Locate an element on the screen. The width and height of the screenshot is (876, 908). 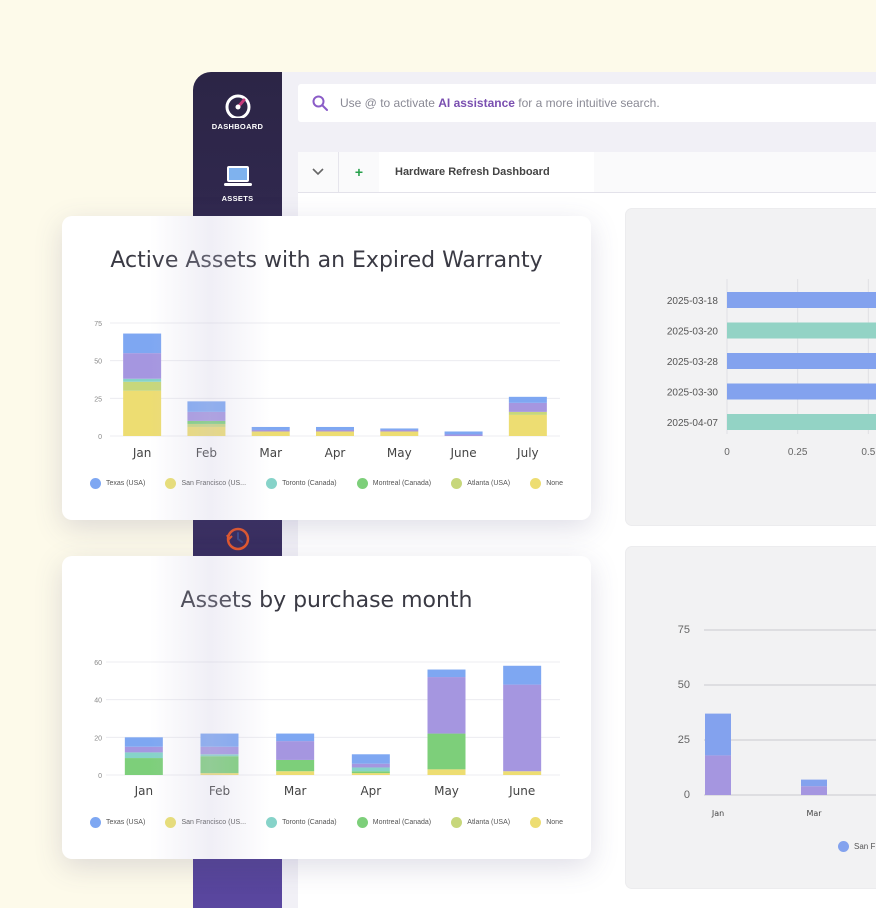
tab-hardware-refresh-dashboard: Hardware Refresh Dashboard is located at coordinates (486, 172).